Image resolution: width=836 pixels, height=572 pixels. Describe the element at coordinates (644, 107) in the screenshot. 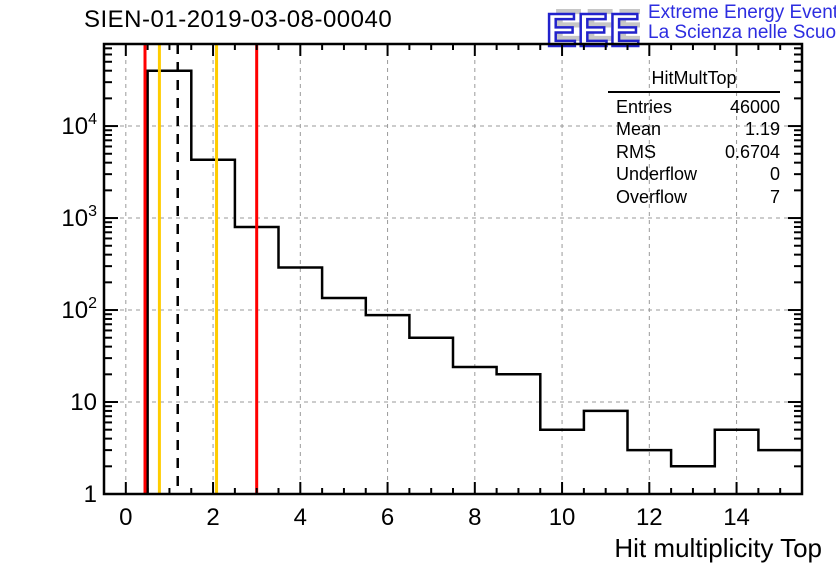

I see `stat-label: Entries` at that location.